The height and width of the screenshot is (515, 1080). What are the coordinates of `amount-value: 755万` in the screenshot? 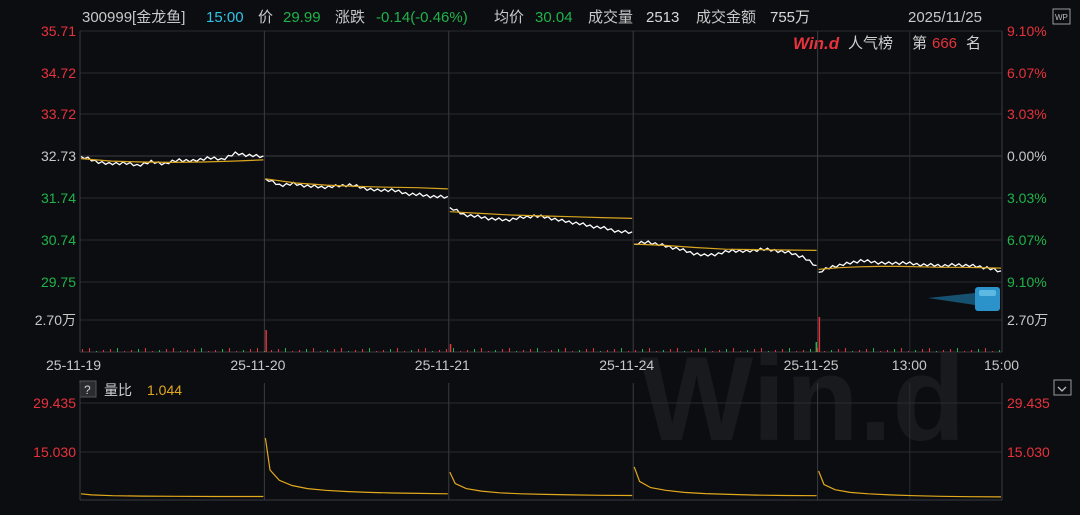 It's located at (790, 17).